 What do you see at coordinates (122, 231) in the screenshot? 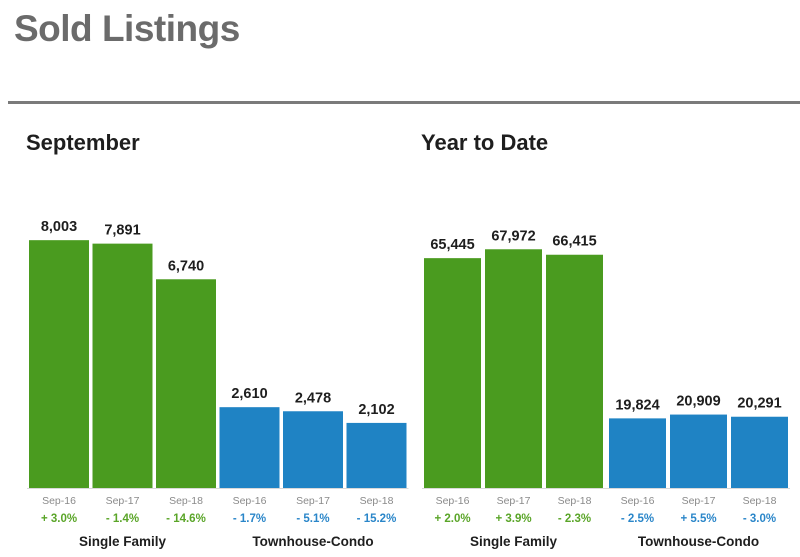
I see `bar-value-label: 7,891` at bounding box center [122, 231].